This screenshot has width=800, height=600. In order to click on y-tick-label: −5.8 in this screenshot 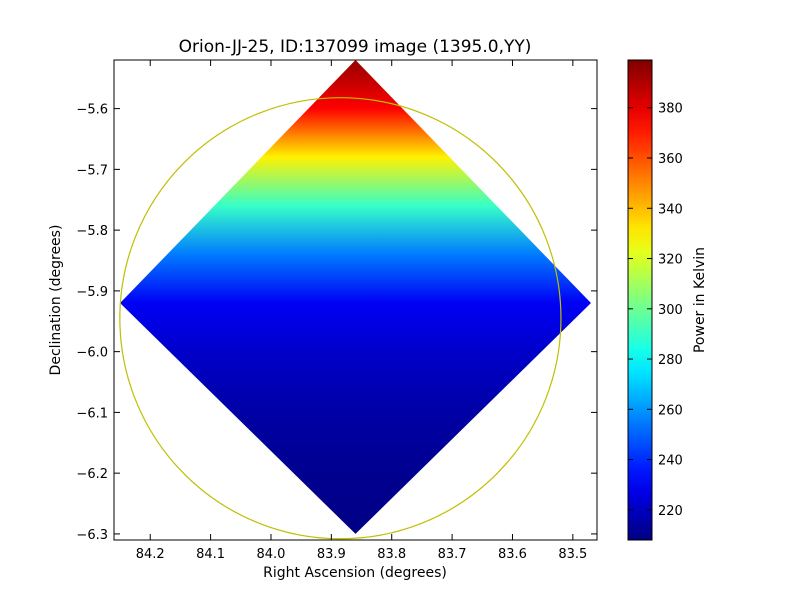, I will do `click(92, 231)`.